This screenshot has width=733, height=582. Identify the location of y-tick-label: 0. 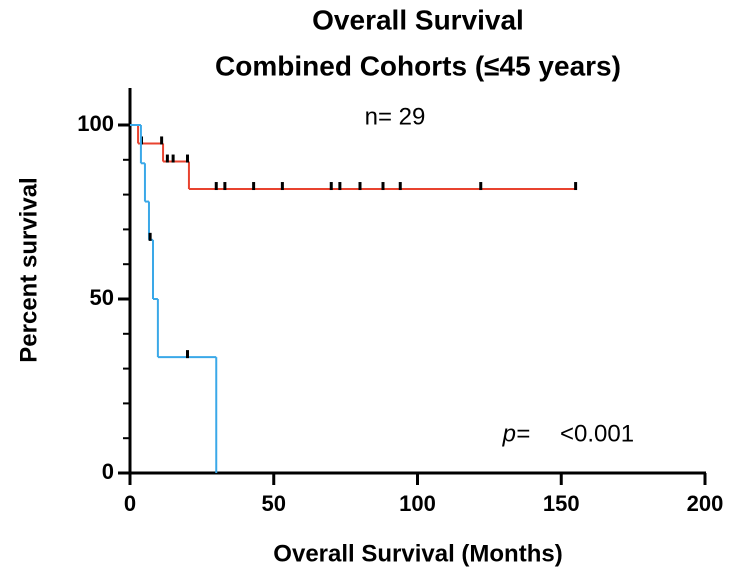
(108, 471).